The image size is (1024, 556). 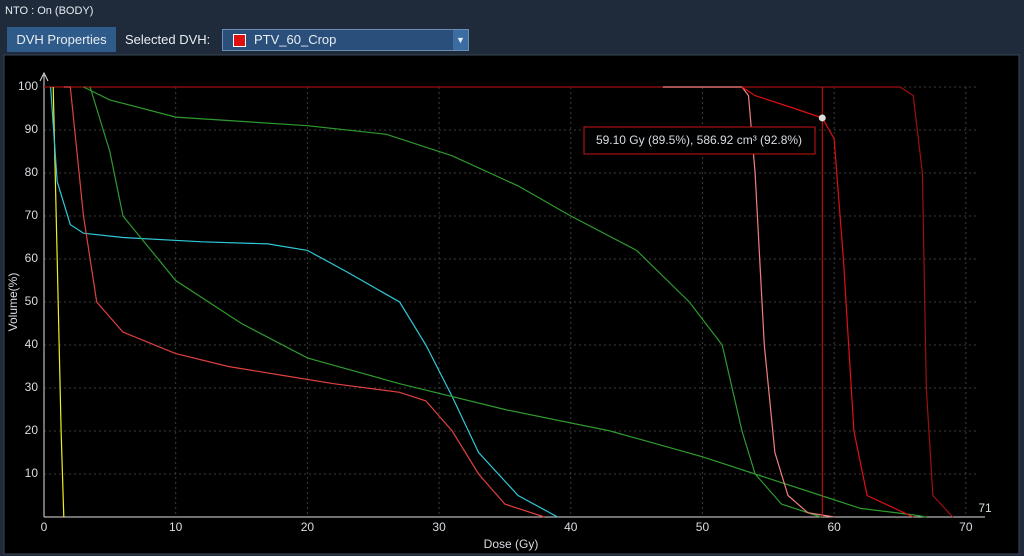 What do you see at coordinates (28, 86) in the screenshot?
I see `y-tick-label: 100` at bounding box center [28, 86].